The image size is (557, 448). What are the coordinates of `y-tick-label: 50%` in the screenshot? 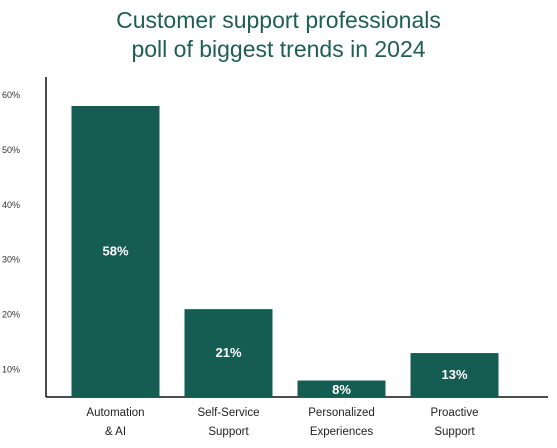 It's located at (11, 150).